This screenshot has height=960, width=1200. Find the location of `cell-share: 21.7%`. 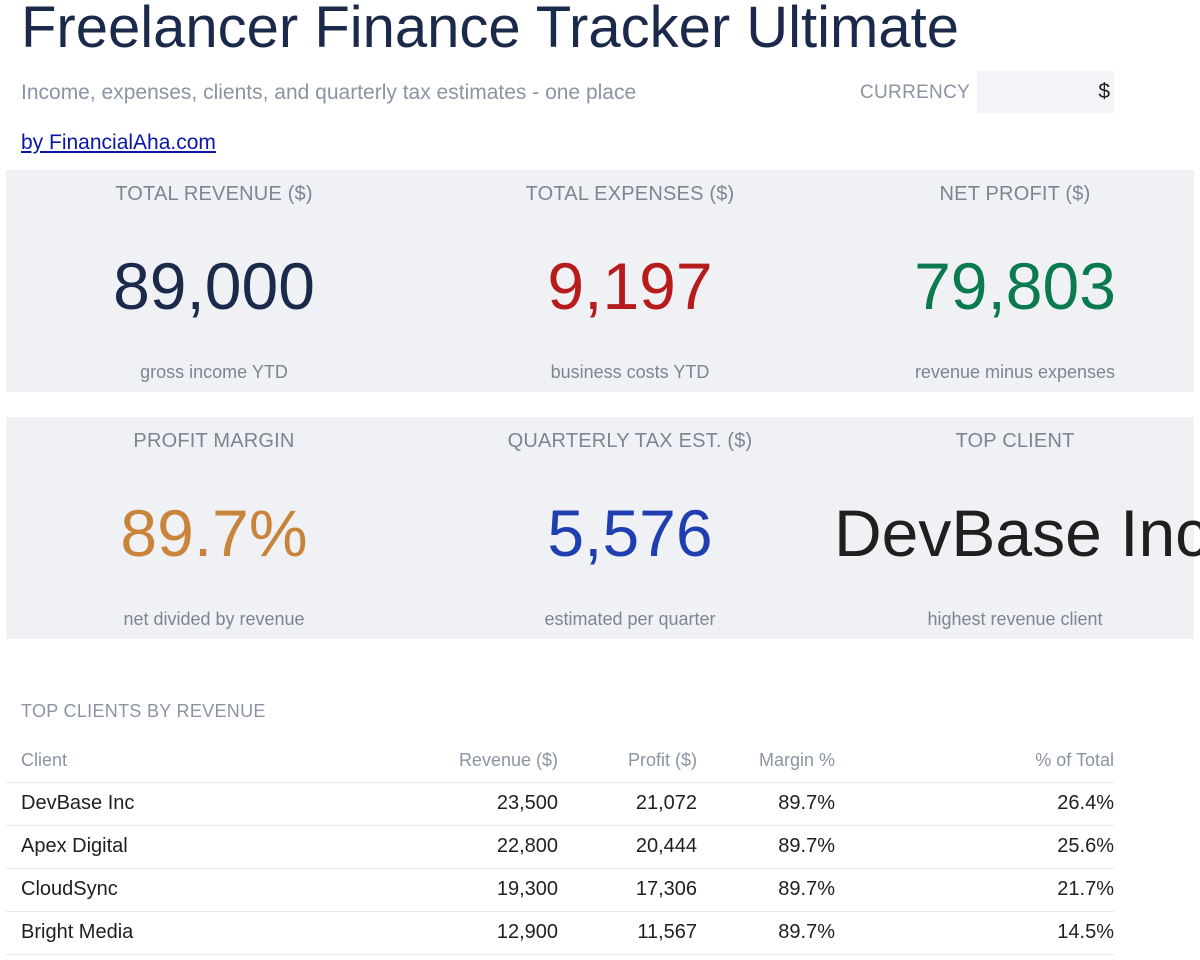

cell-share: 21.7% is located at coordinates (974, 890).